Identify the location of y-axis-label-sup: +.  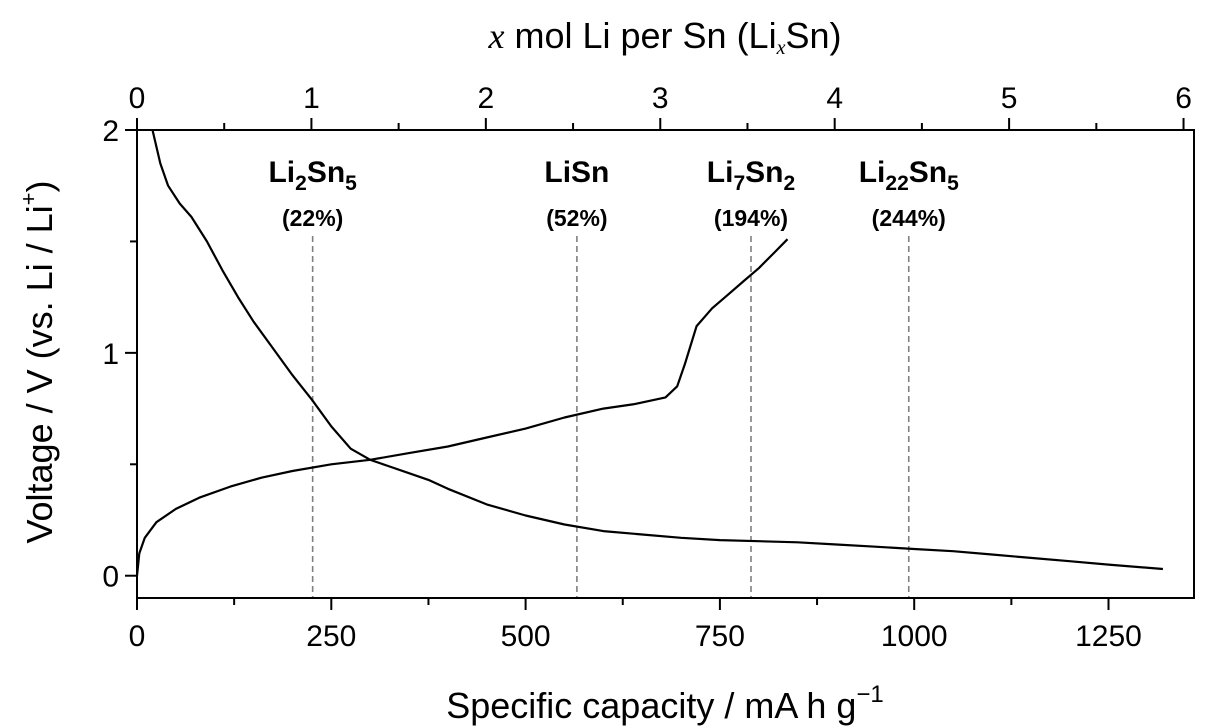
(28, 198).